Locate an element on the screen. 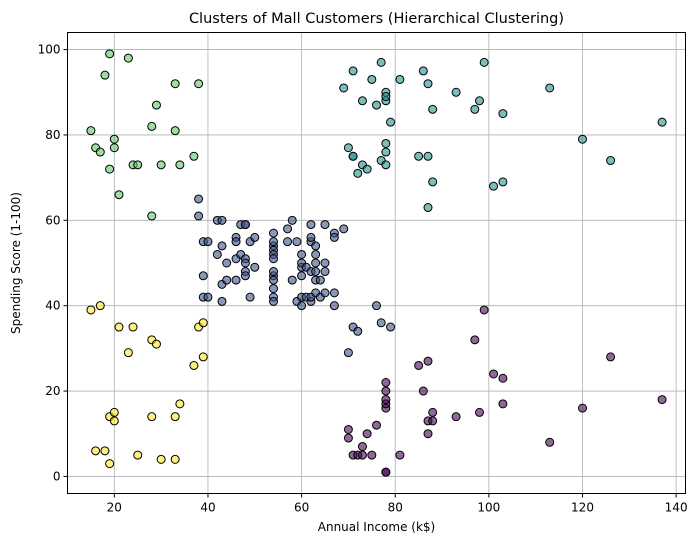  x-tick-label: 80 is located at coordinates (395, 508).